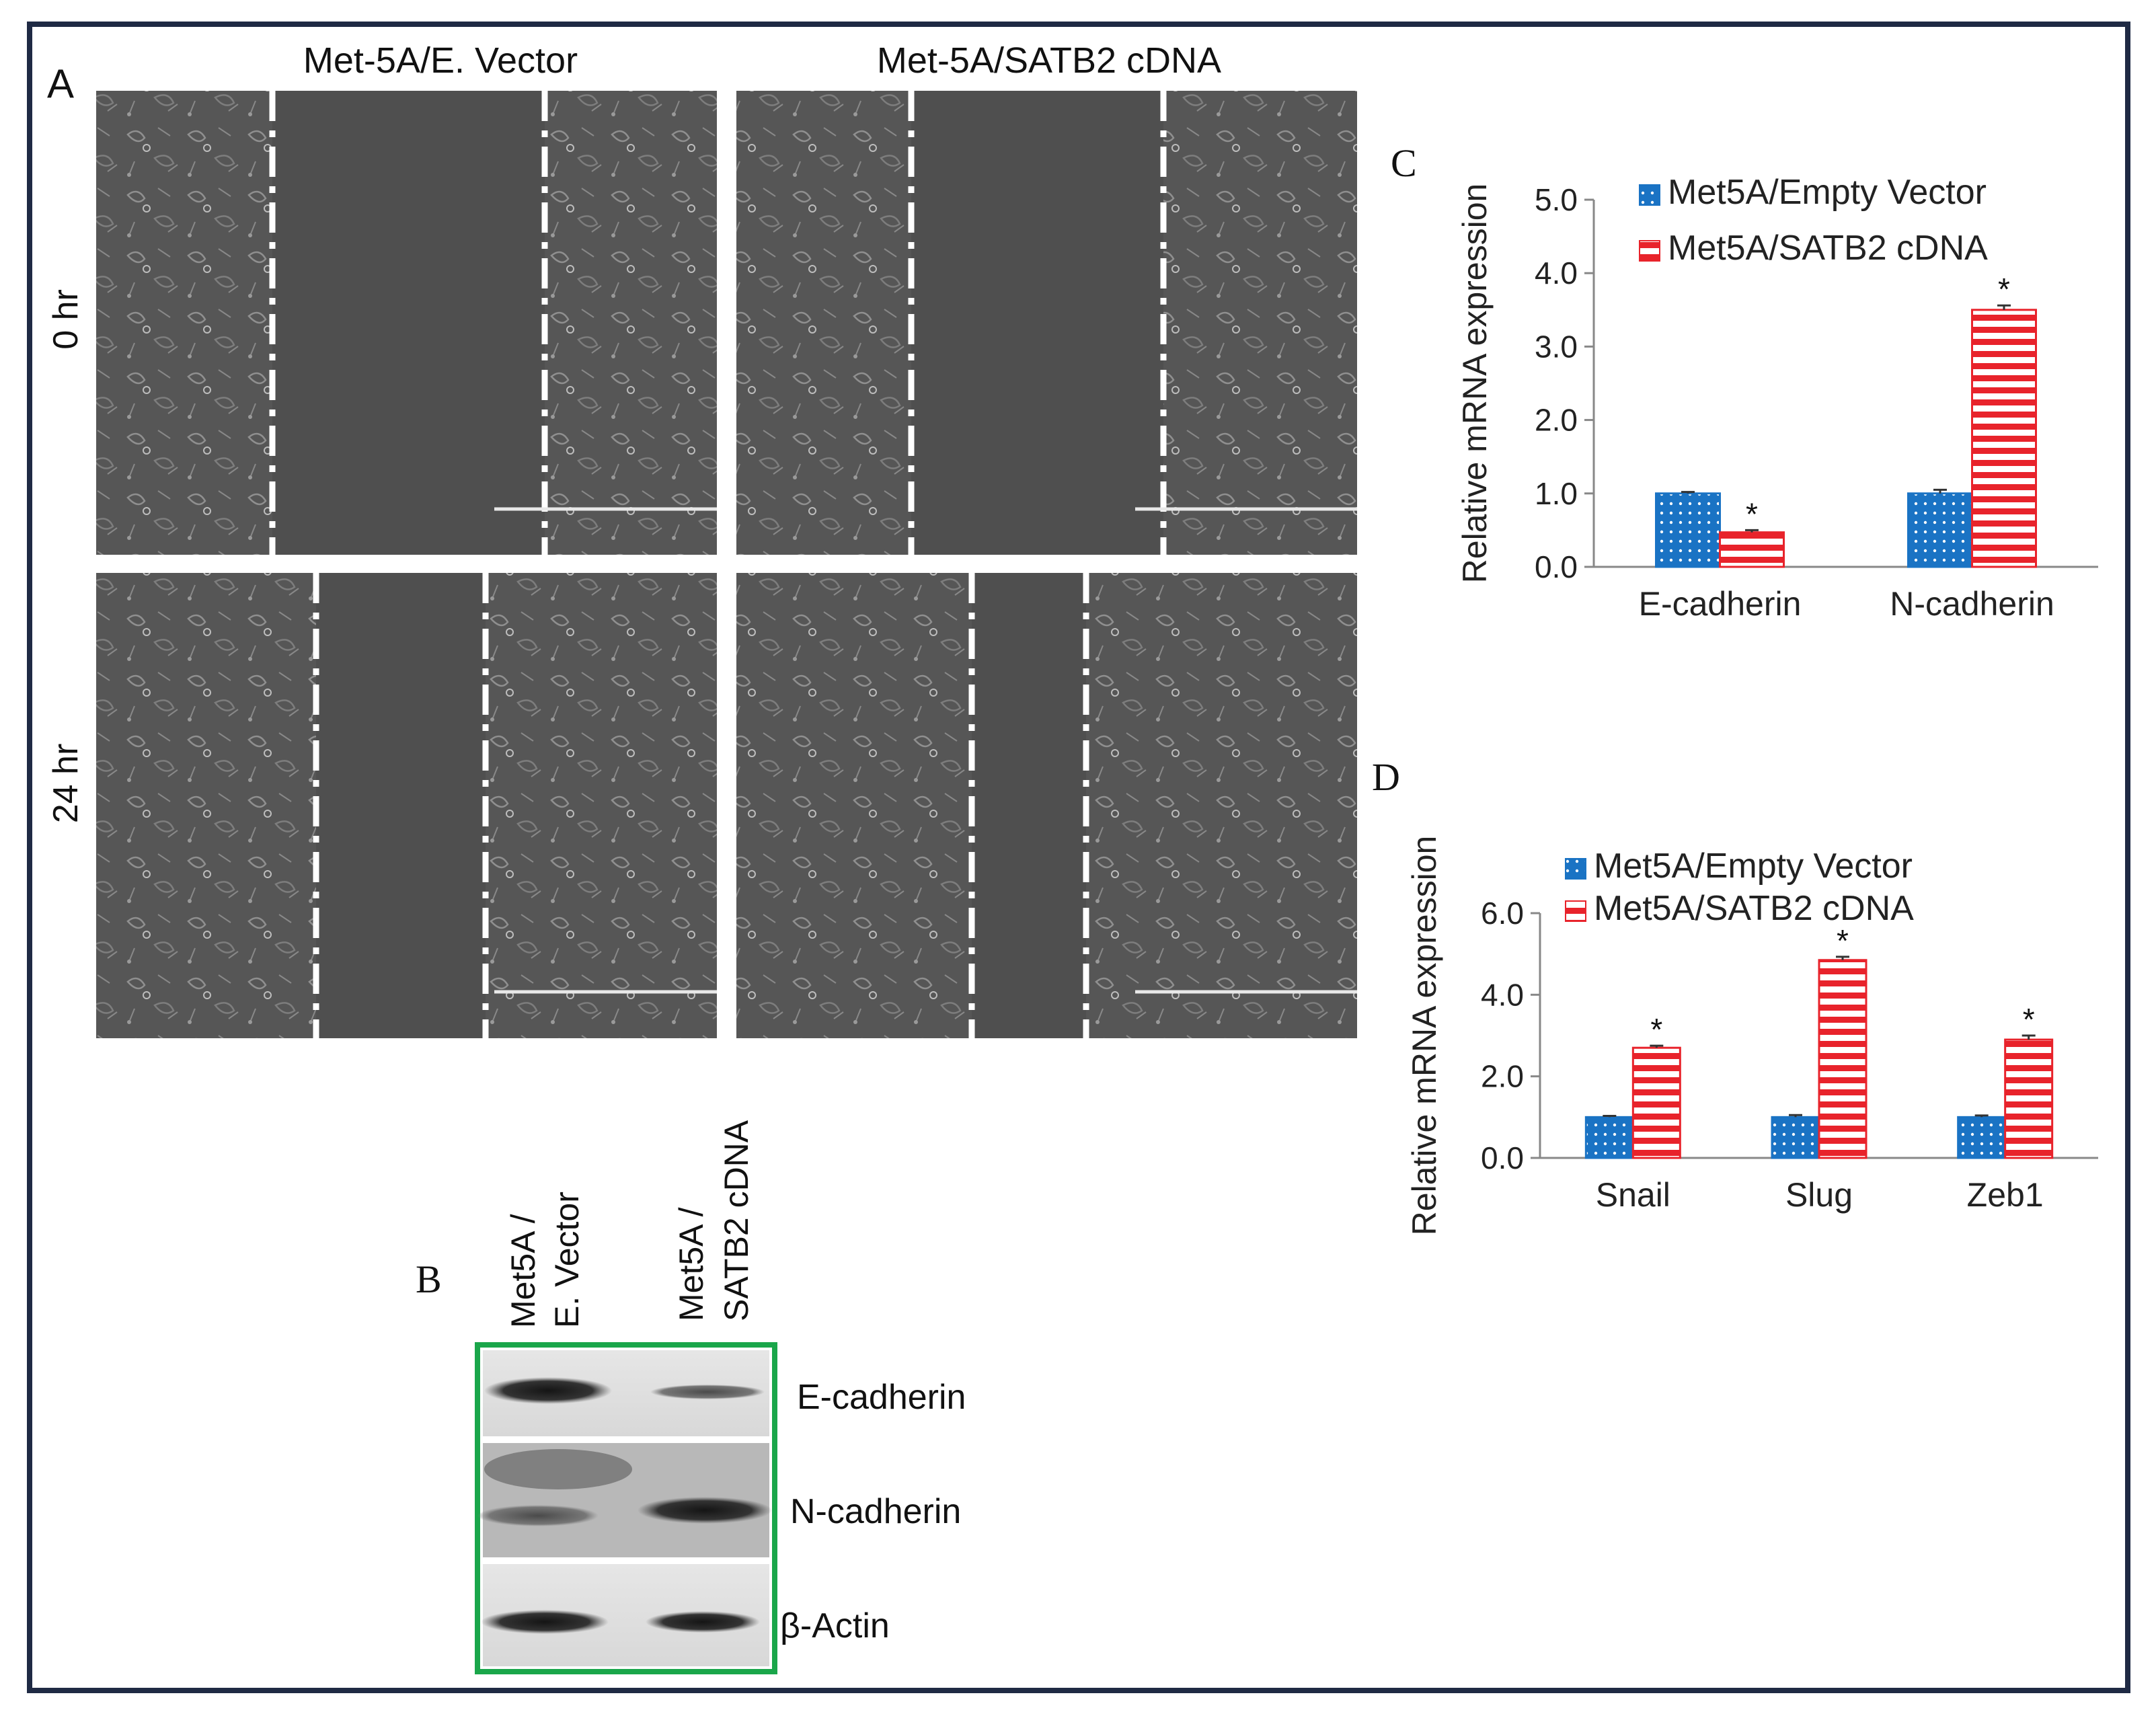 The width and height of the screenshot is (2156, 1712). I want to click on band-actin-vector, so click(545, 1622).